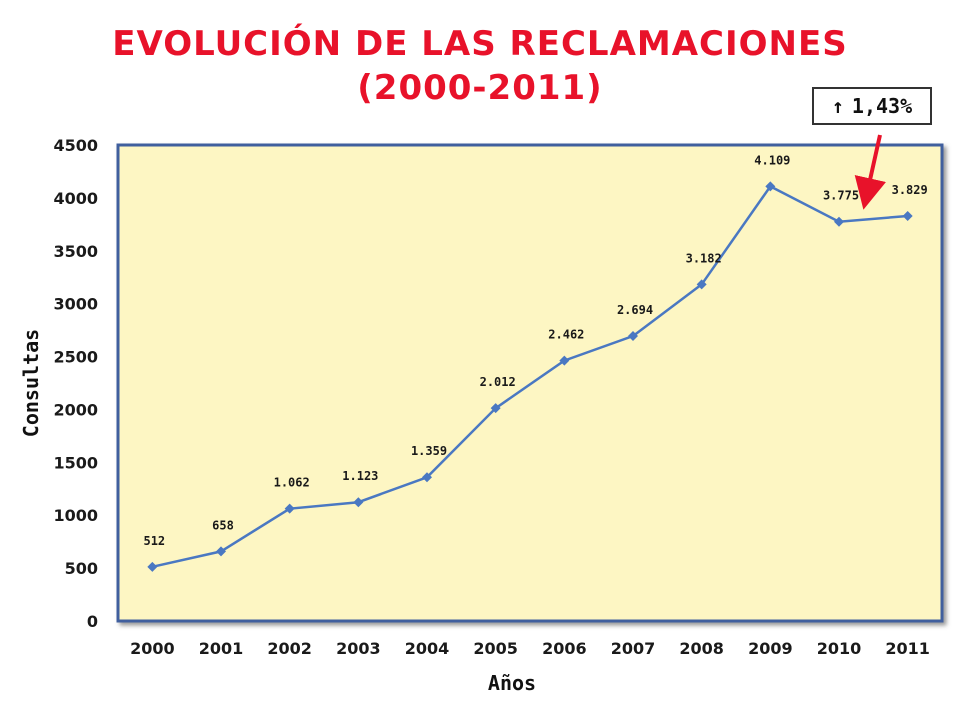 This screenshot has width=960, height=720. Describe the element at coordinates (564, 648) in the screenshot. I see `x-tick-label: 2006` at that location.